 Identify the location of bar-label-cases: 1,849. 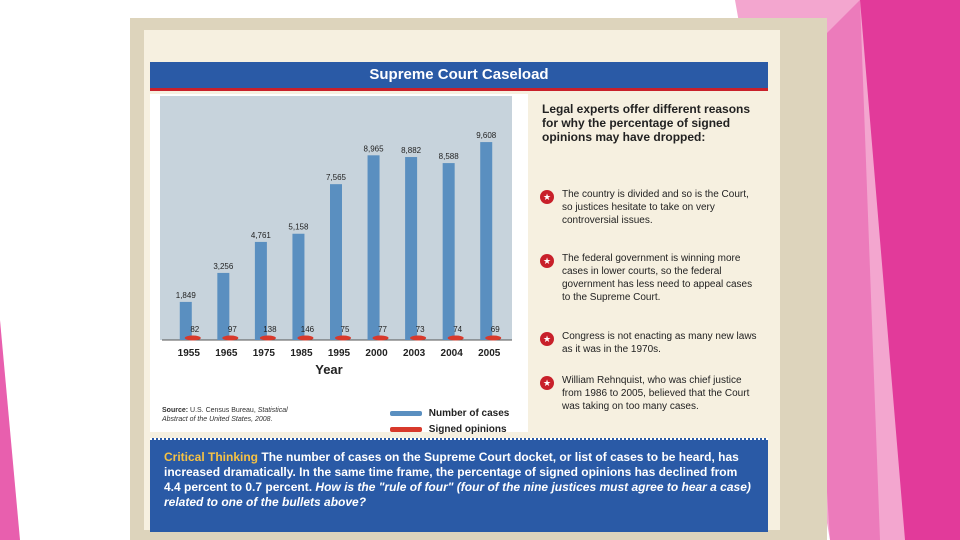
(186, 295).